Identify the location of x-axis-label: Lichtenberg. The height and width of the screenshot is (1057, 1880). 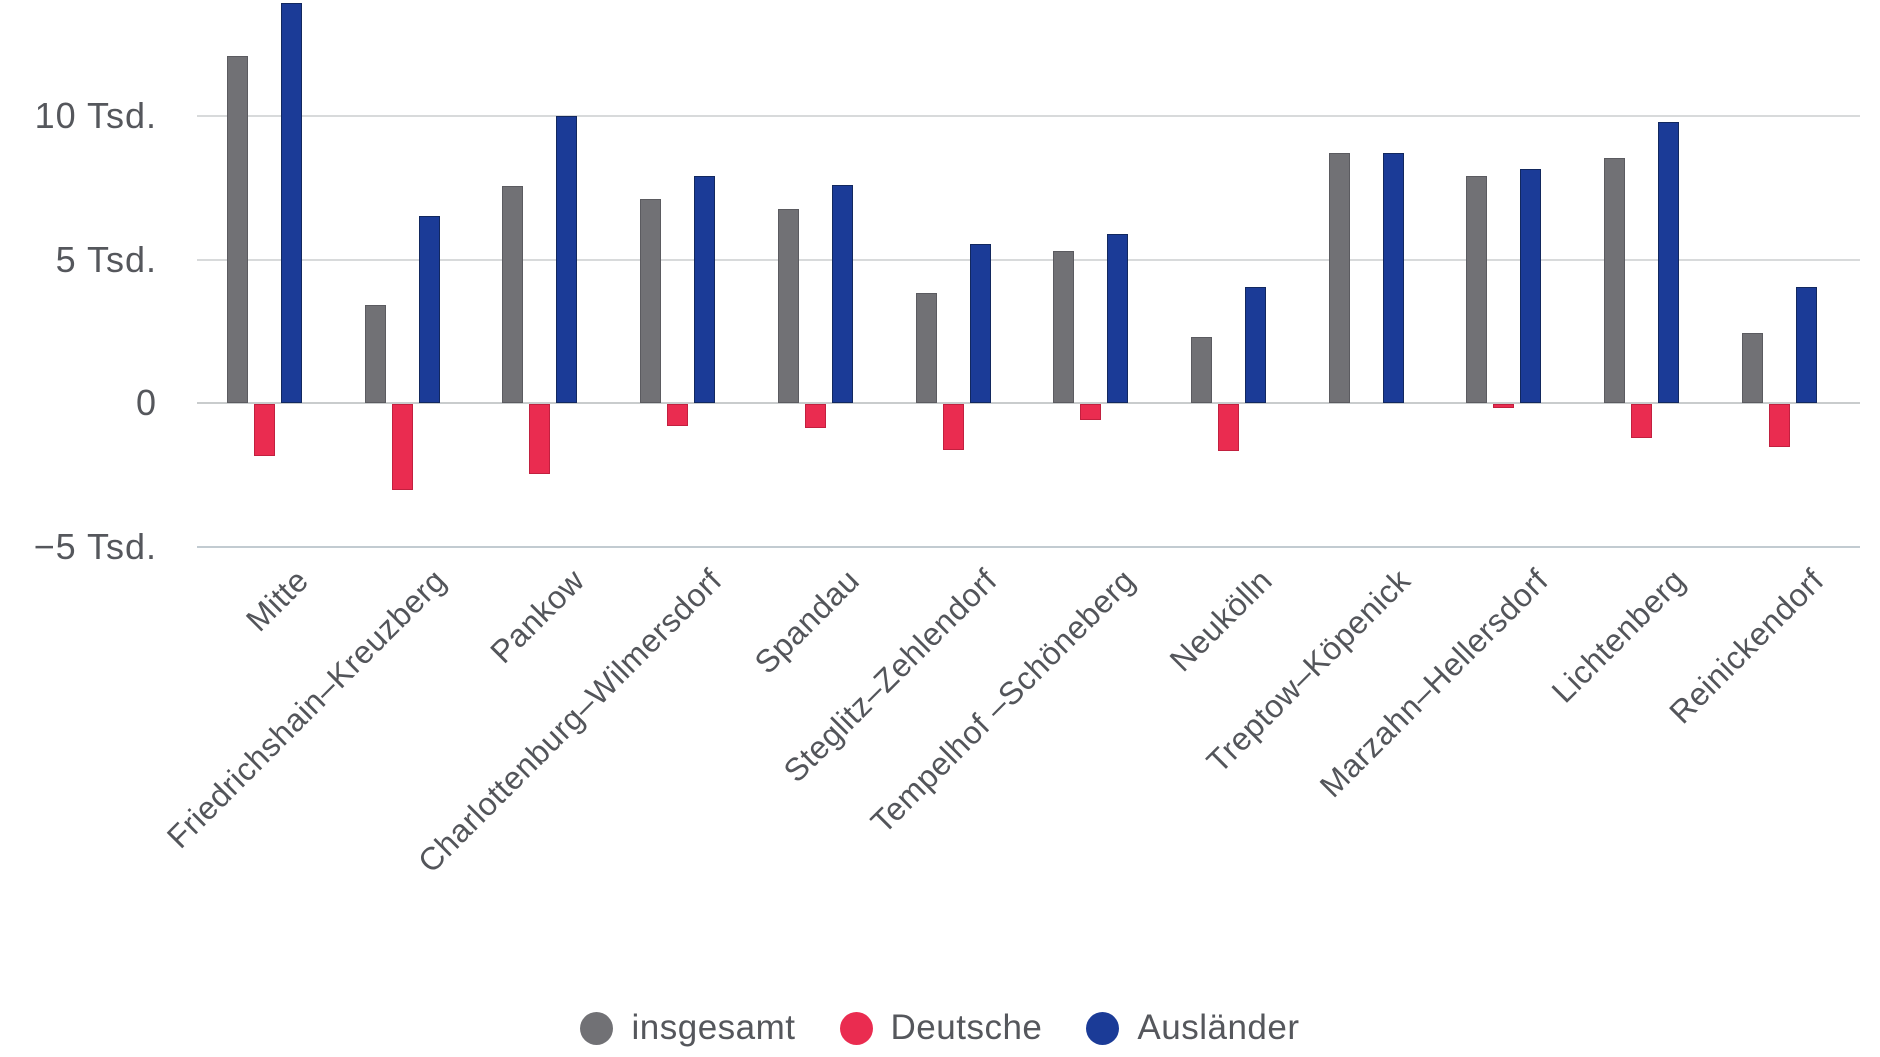
(1618, 636).